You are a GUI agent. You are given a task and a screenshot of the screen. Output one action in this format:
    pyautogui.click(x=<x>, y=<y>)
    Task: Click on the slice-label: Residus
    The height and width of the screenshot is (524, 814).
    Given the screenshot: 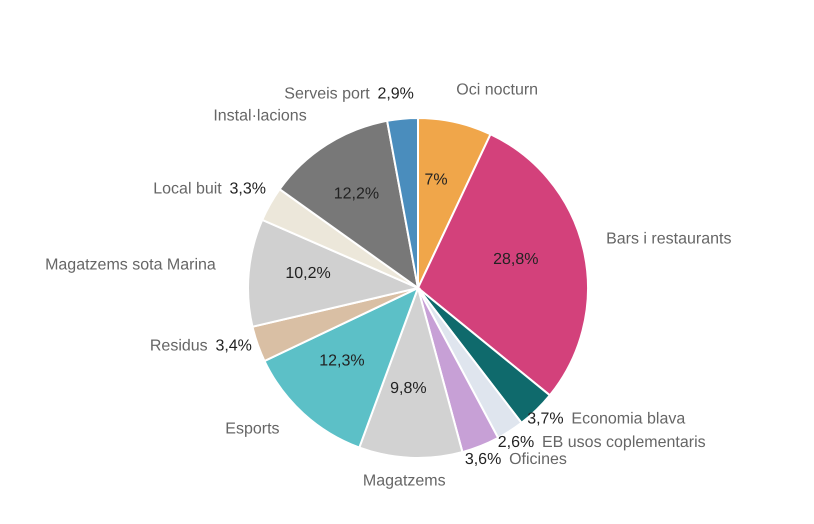 What is the action you would take?
    pyautogui.click(x=179, y=345)
    